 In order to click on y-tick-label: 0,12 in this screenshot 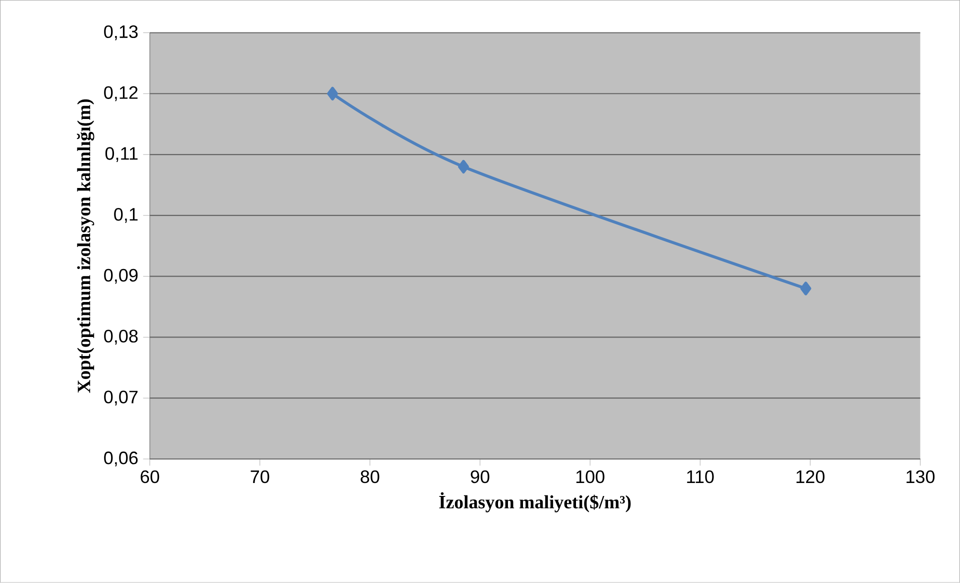, I will do `click(121, 94)`.